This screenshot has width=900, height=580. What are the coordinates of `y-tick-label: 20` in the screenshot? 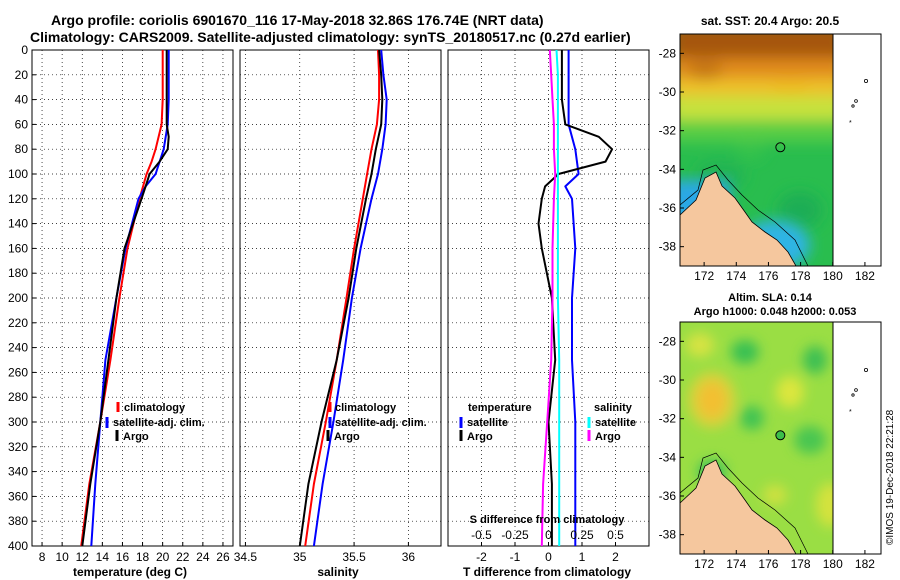 It's located at (22, 75).